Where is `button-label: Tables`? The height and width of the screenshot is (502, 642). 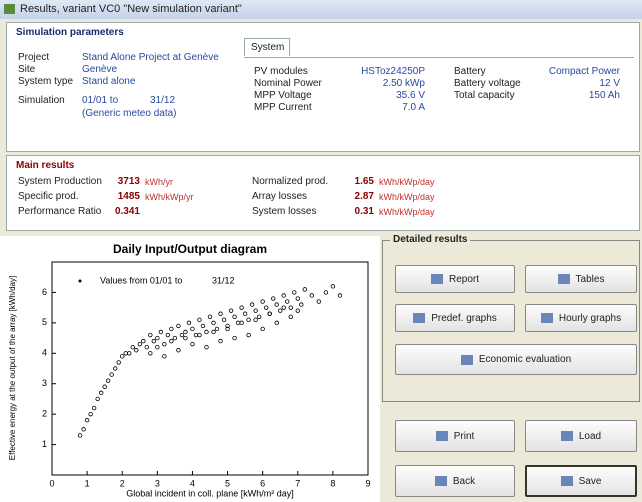 button-label: Tables is located at coordinates (590, 279).